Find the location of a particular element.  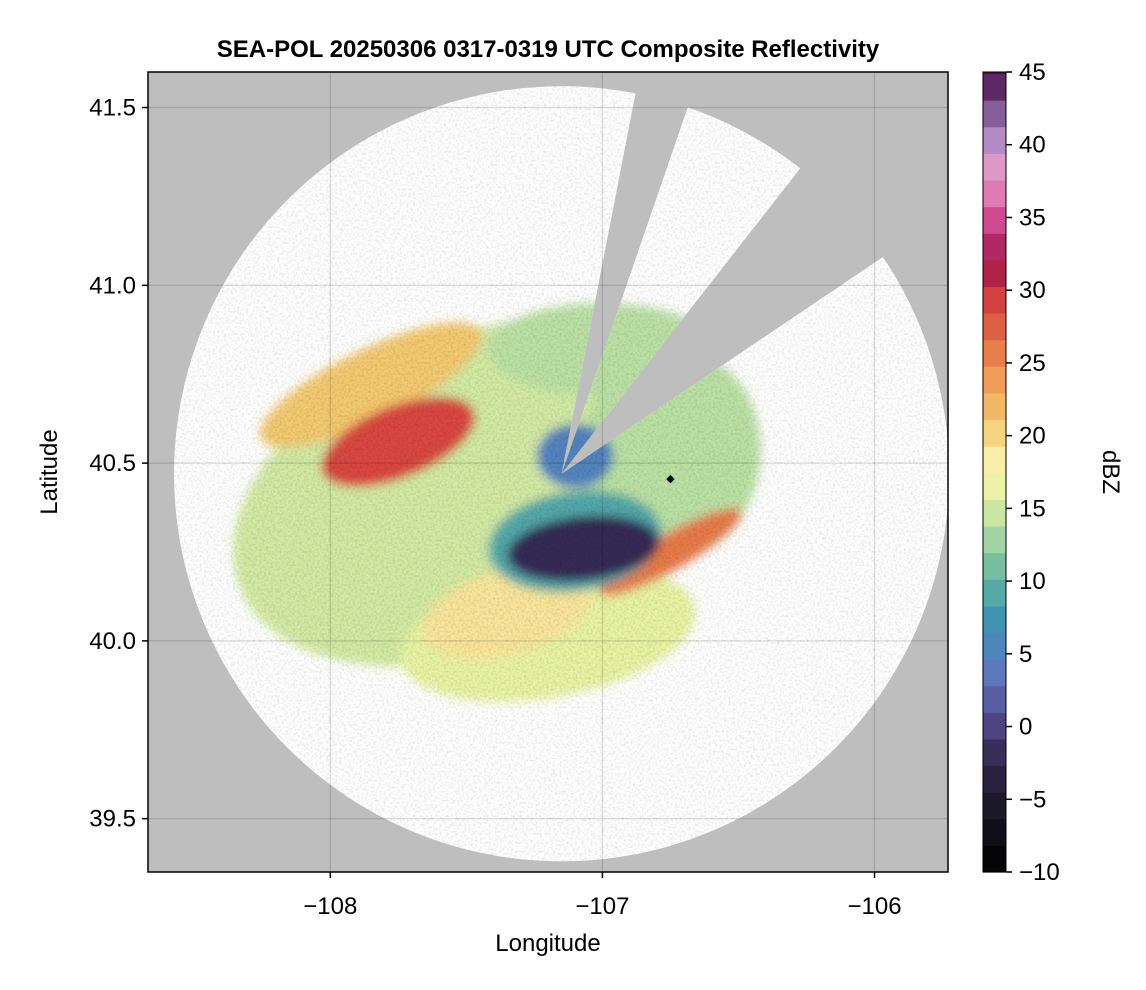

colorbar-tick-label: 15 is located at coordinates (1032, 508).